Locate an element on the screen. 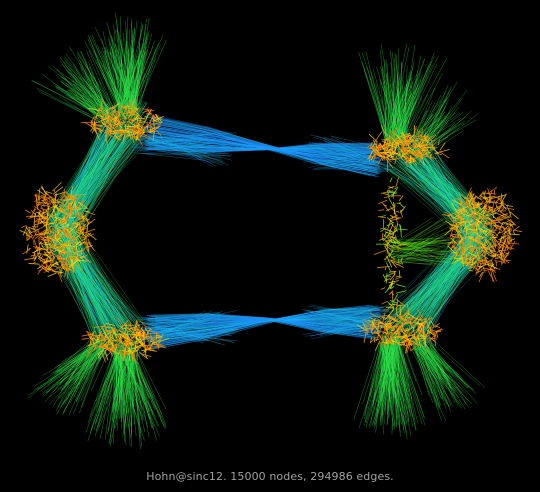  graph-caption: Hohn@sinc12. 15000 nodes, 294986 edges. is located at coordinates (270, 476).